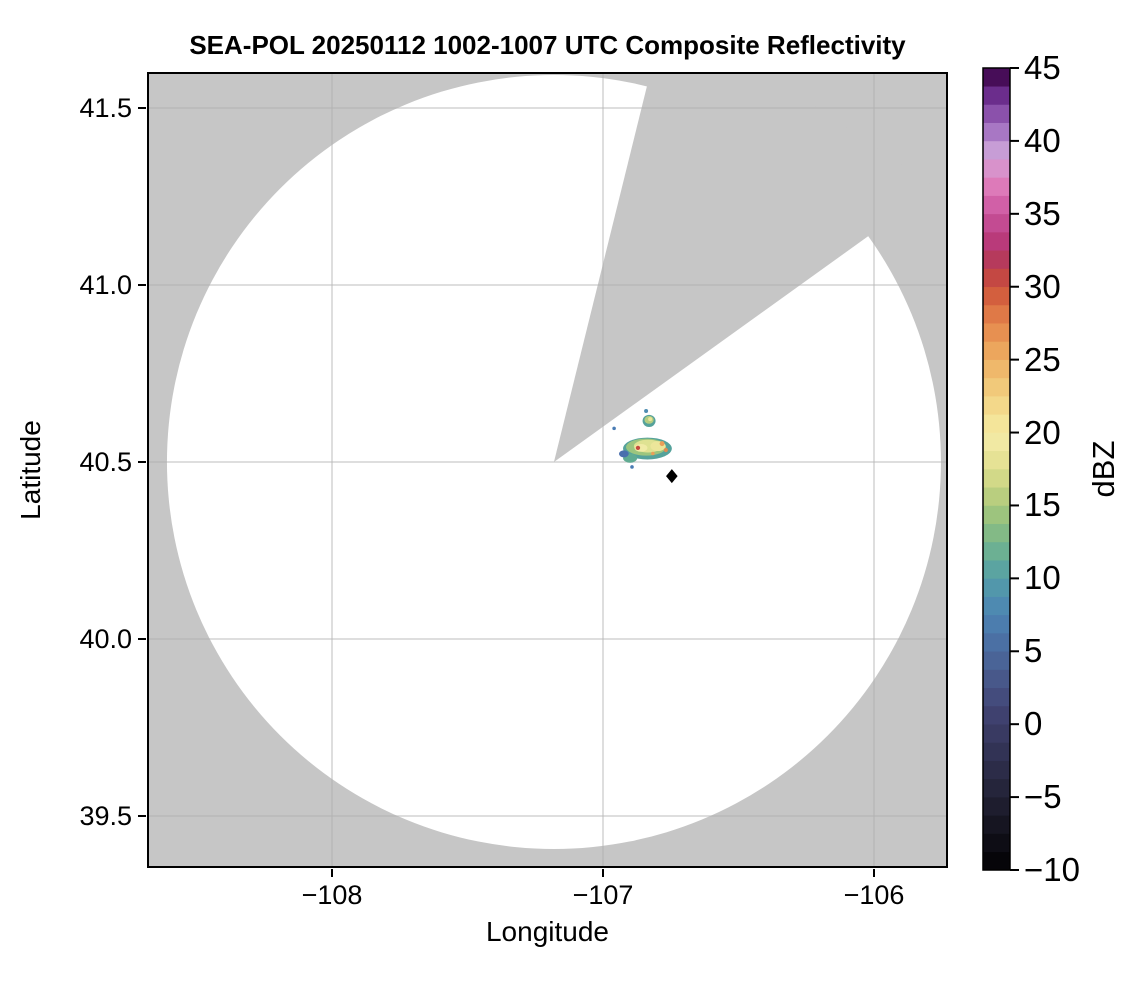 This screenshot has height=990, width=1146. What do you see at coordinates (105, 639) in the screenshot?
I see `y-tick-label: 40.0` at bounding box center [105, 639].